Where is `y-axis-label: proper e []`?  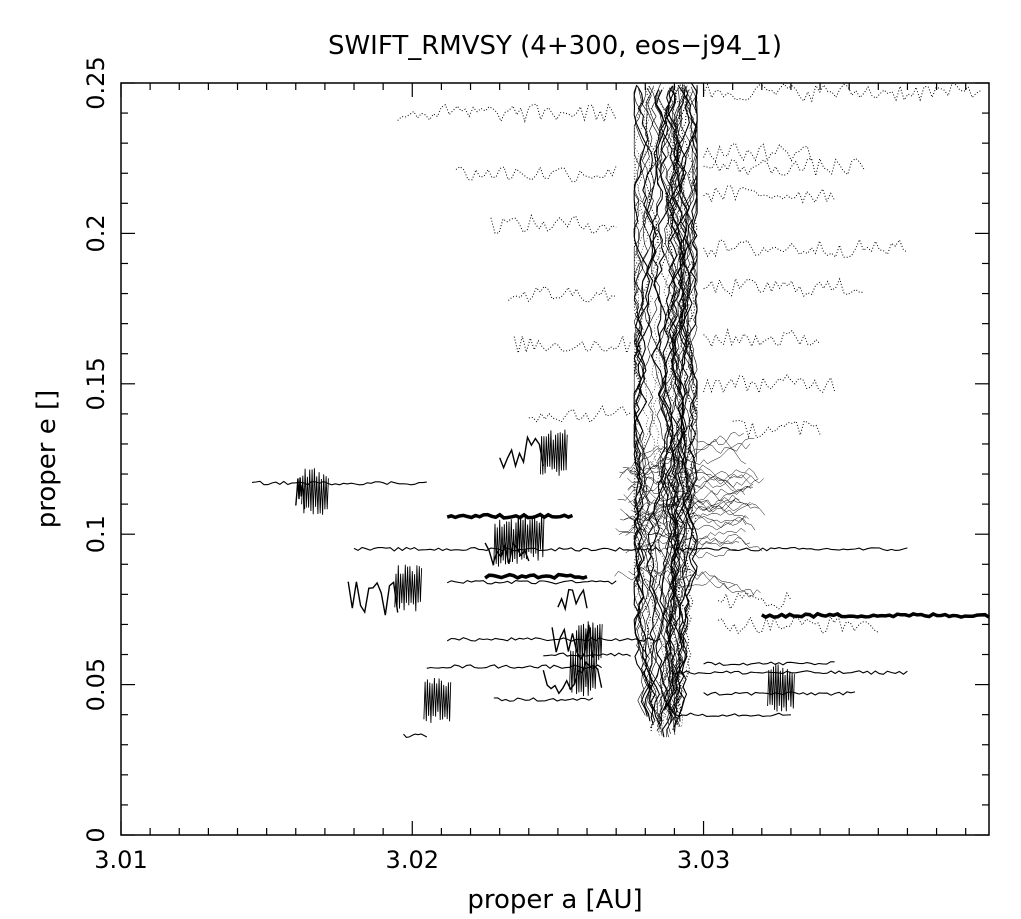 y-axis-label: proper e [] is located at coordinates (47, 459).